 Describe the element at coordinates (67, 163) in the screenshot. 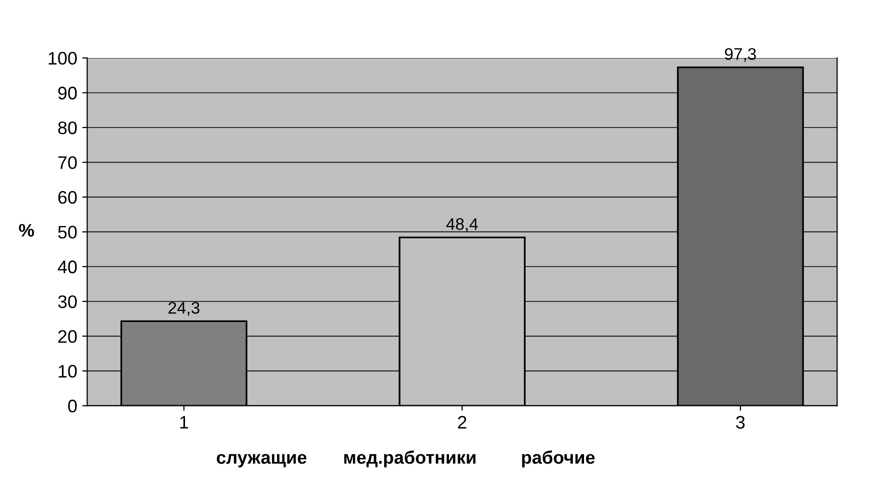

I see `y-tick-label: 70` at that location.